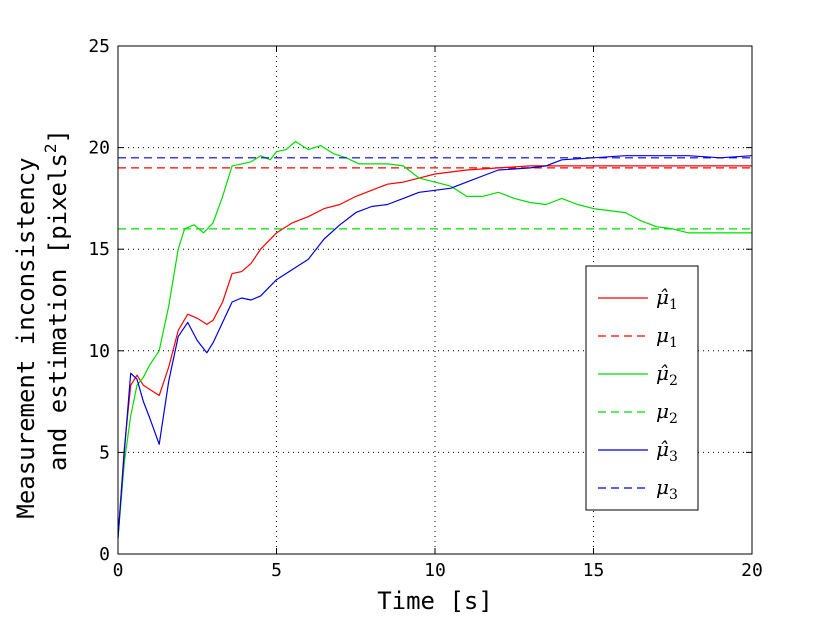  Describe the element at coordinates (58, 136) in the screenshot. I see `y-axis-label-close: ]` at that location.